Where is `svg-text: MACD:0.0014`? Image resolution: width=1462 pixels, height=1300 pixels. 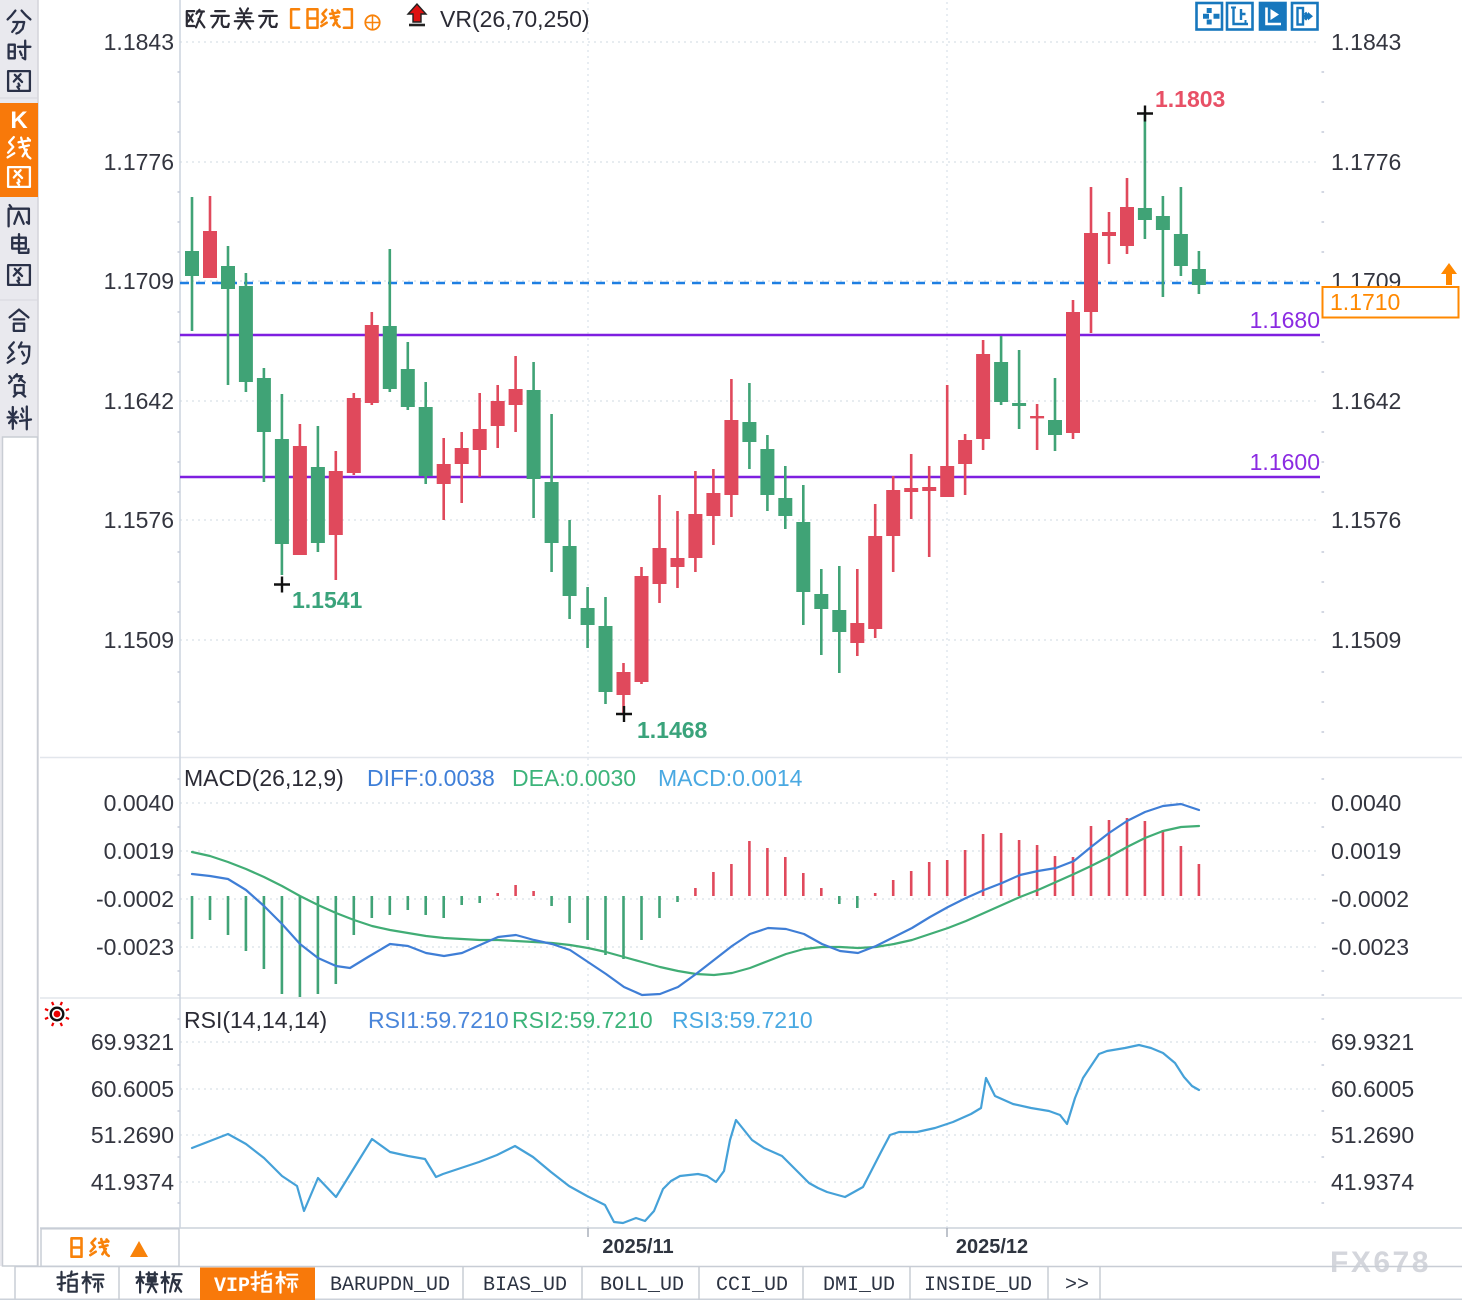 svg-text: MACD:0.0014 is located at coordinates (730, 778).